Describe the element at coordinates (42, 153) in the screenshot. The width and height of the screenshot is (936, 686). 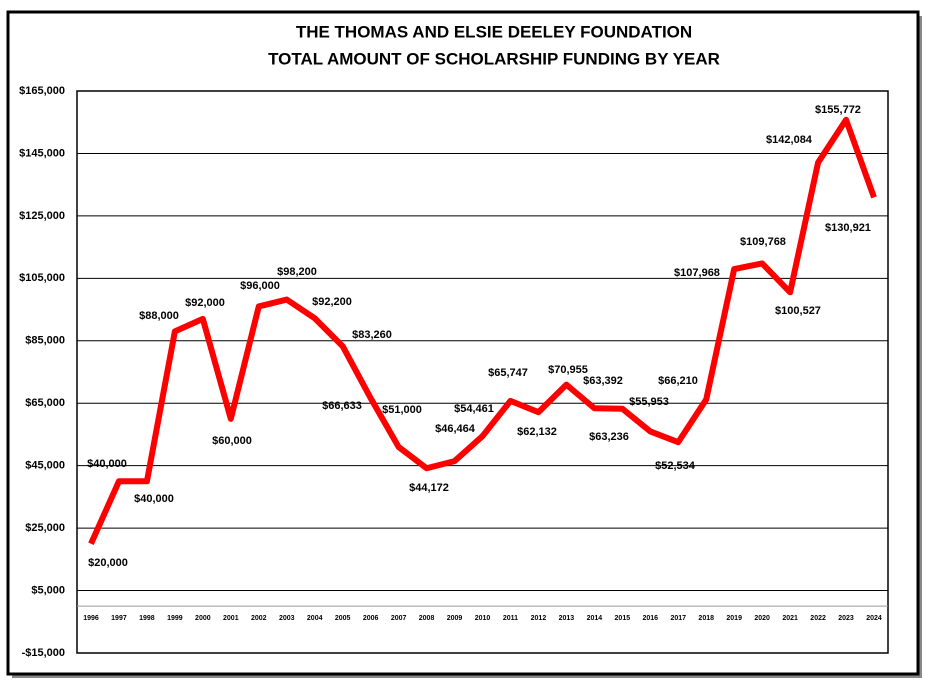
I see `y-tick-label: $145,000` at that location.